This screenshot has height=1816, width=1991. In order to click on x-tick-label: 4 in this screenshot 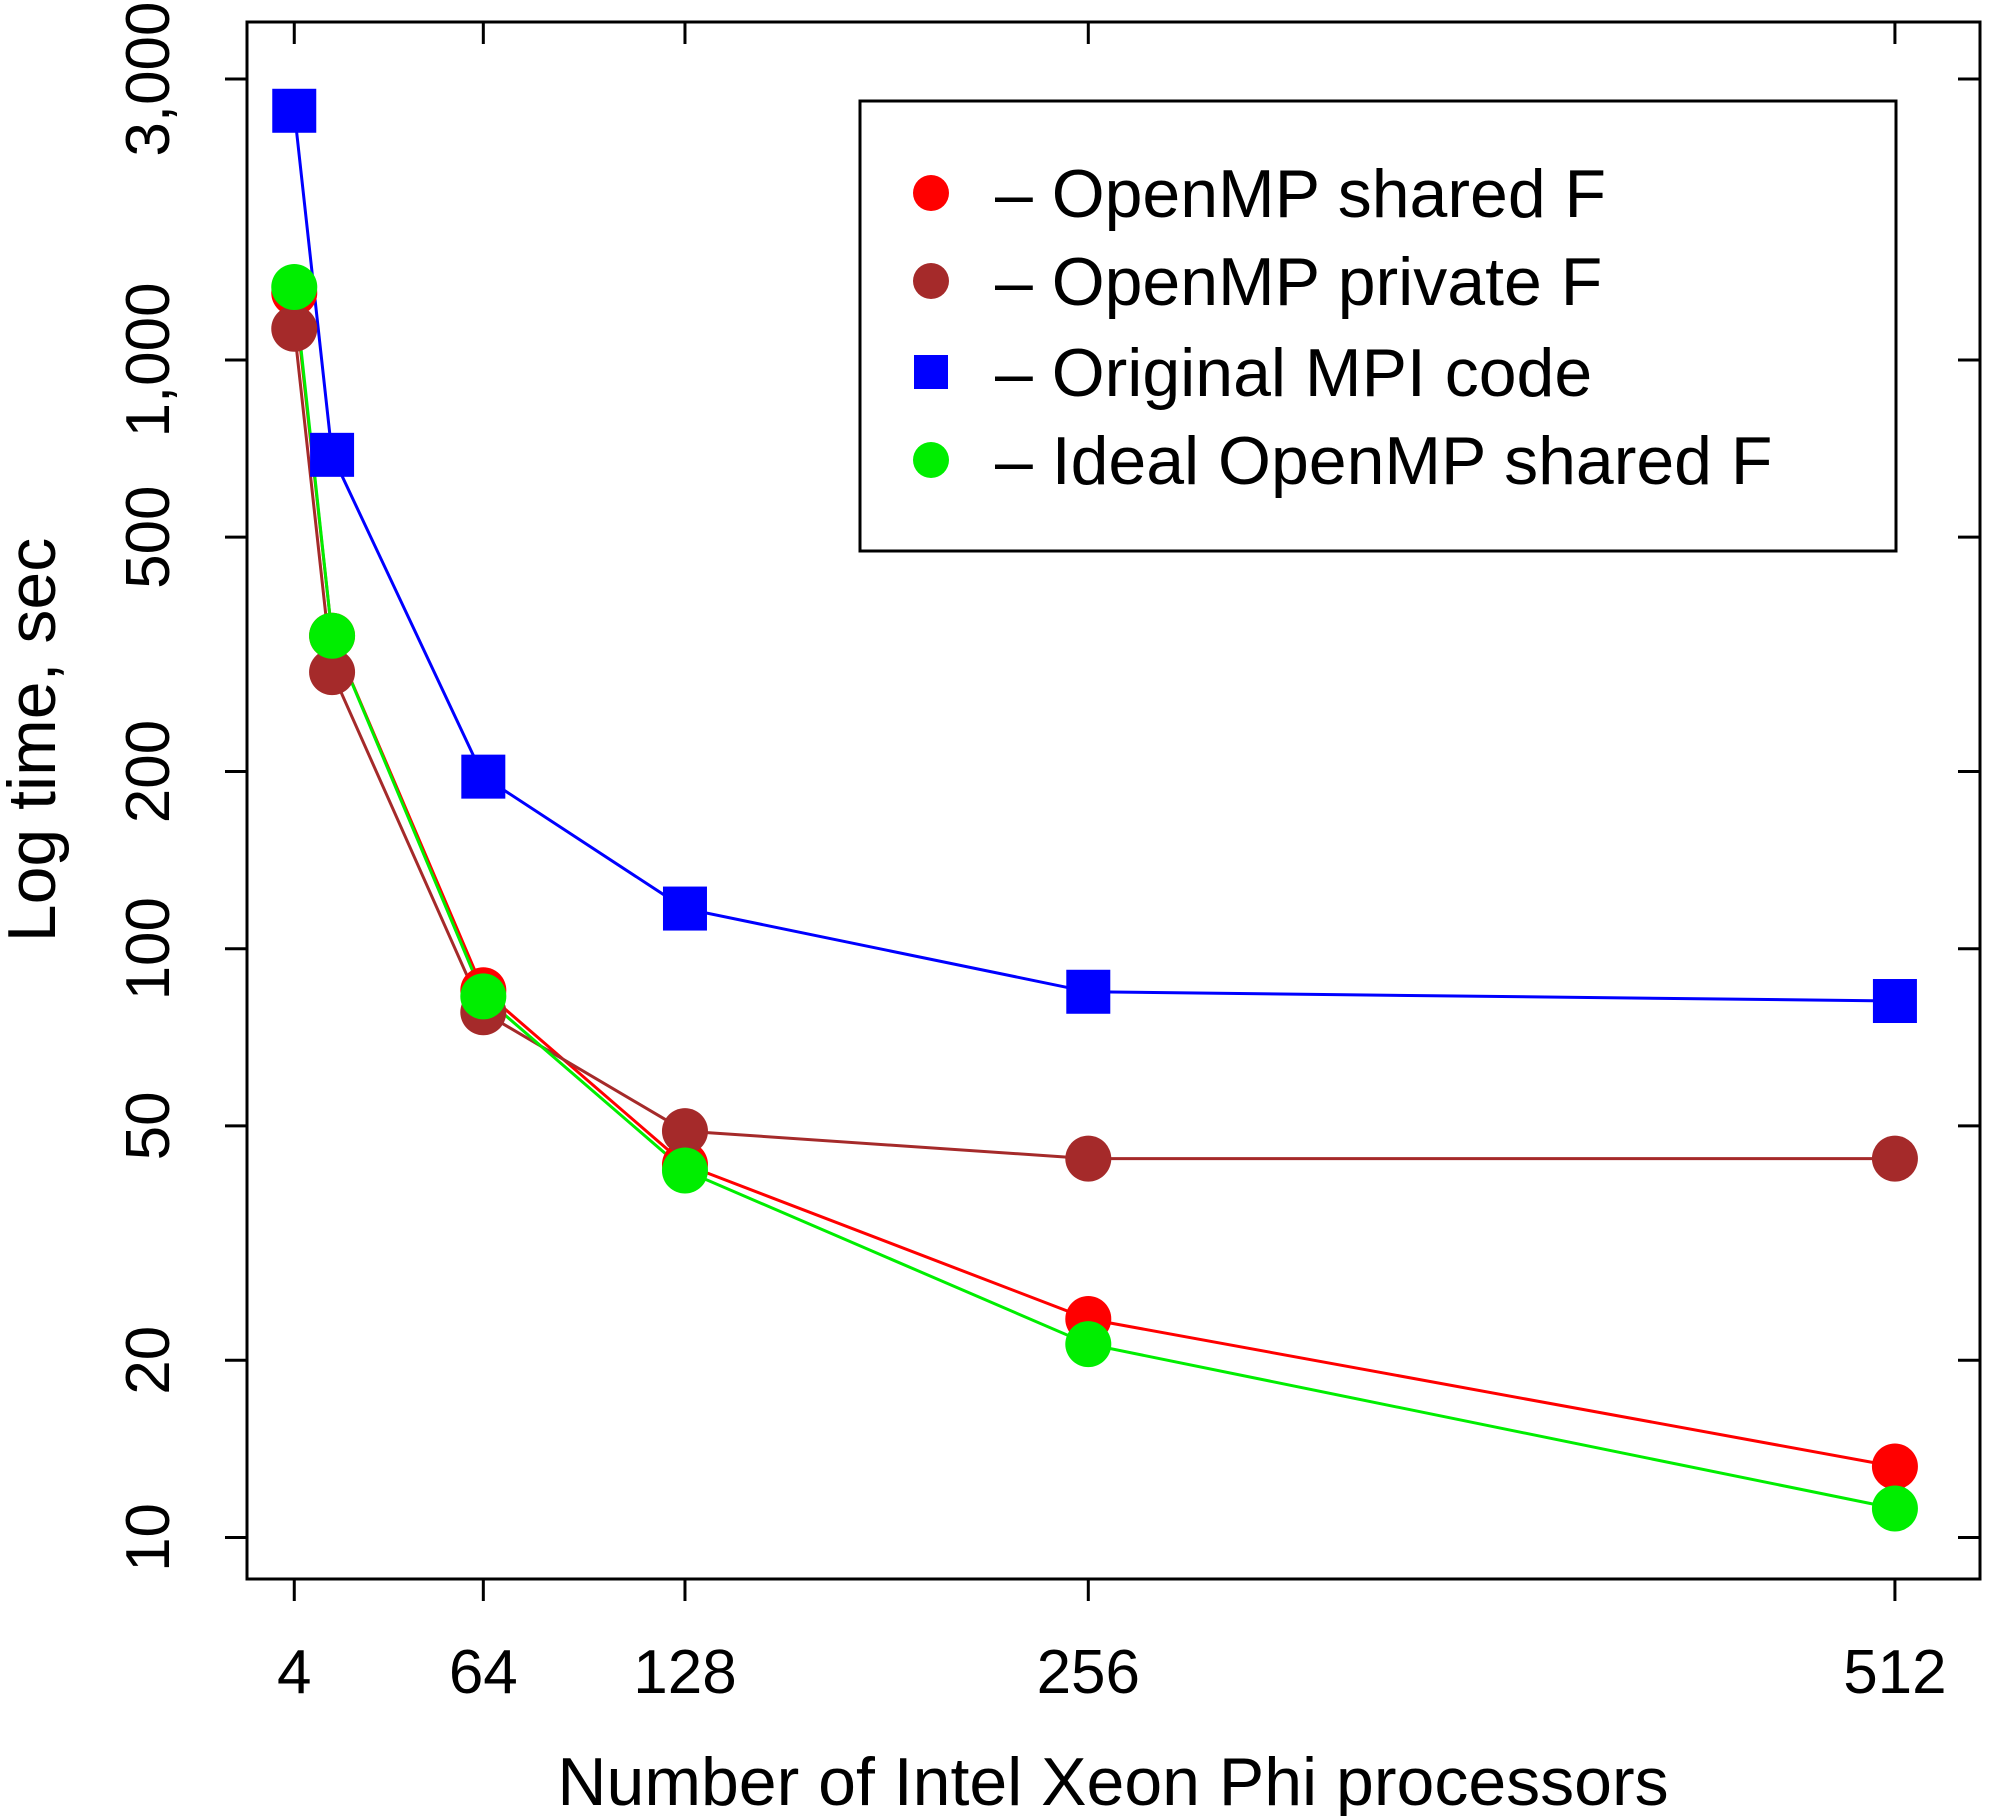, I will do `click(294, 1672)`.